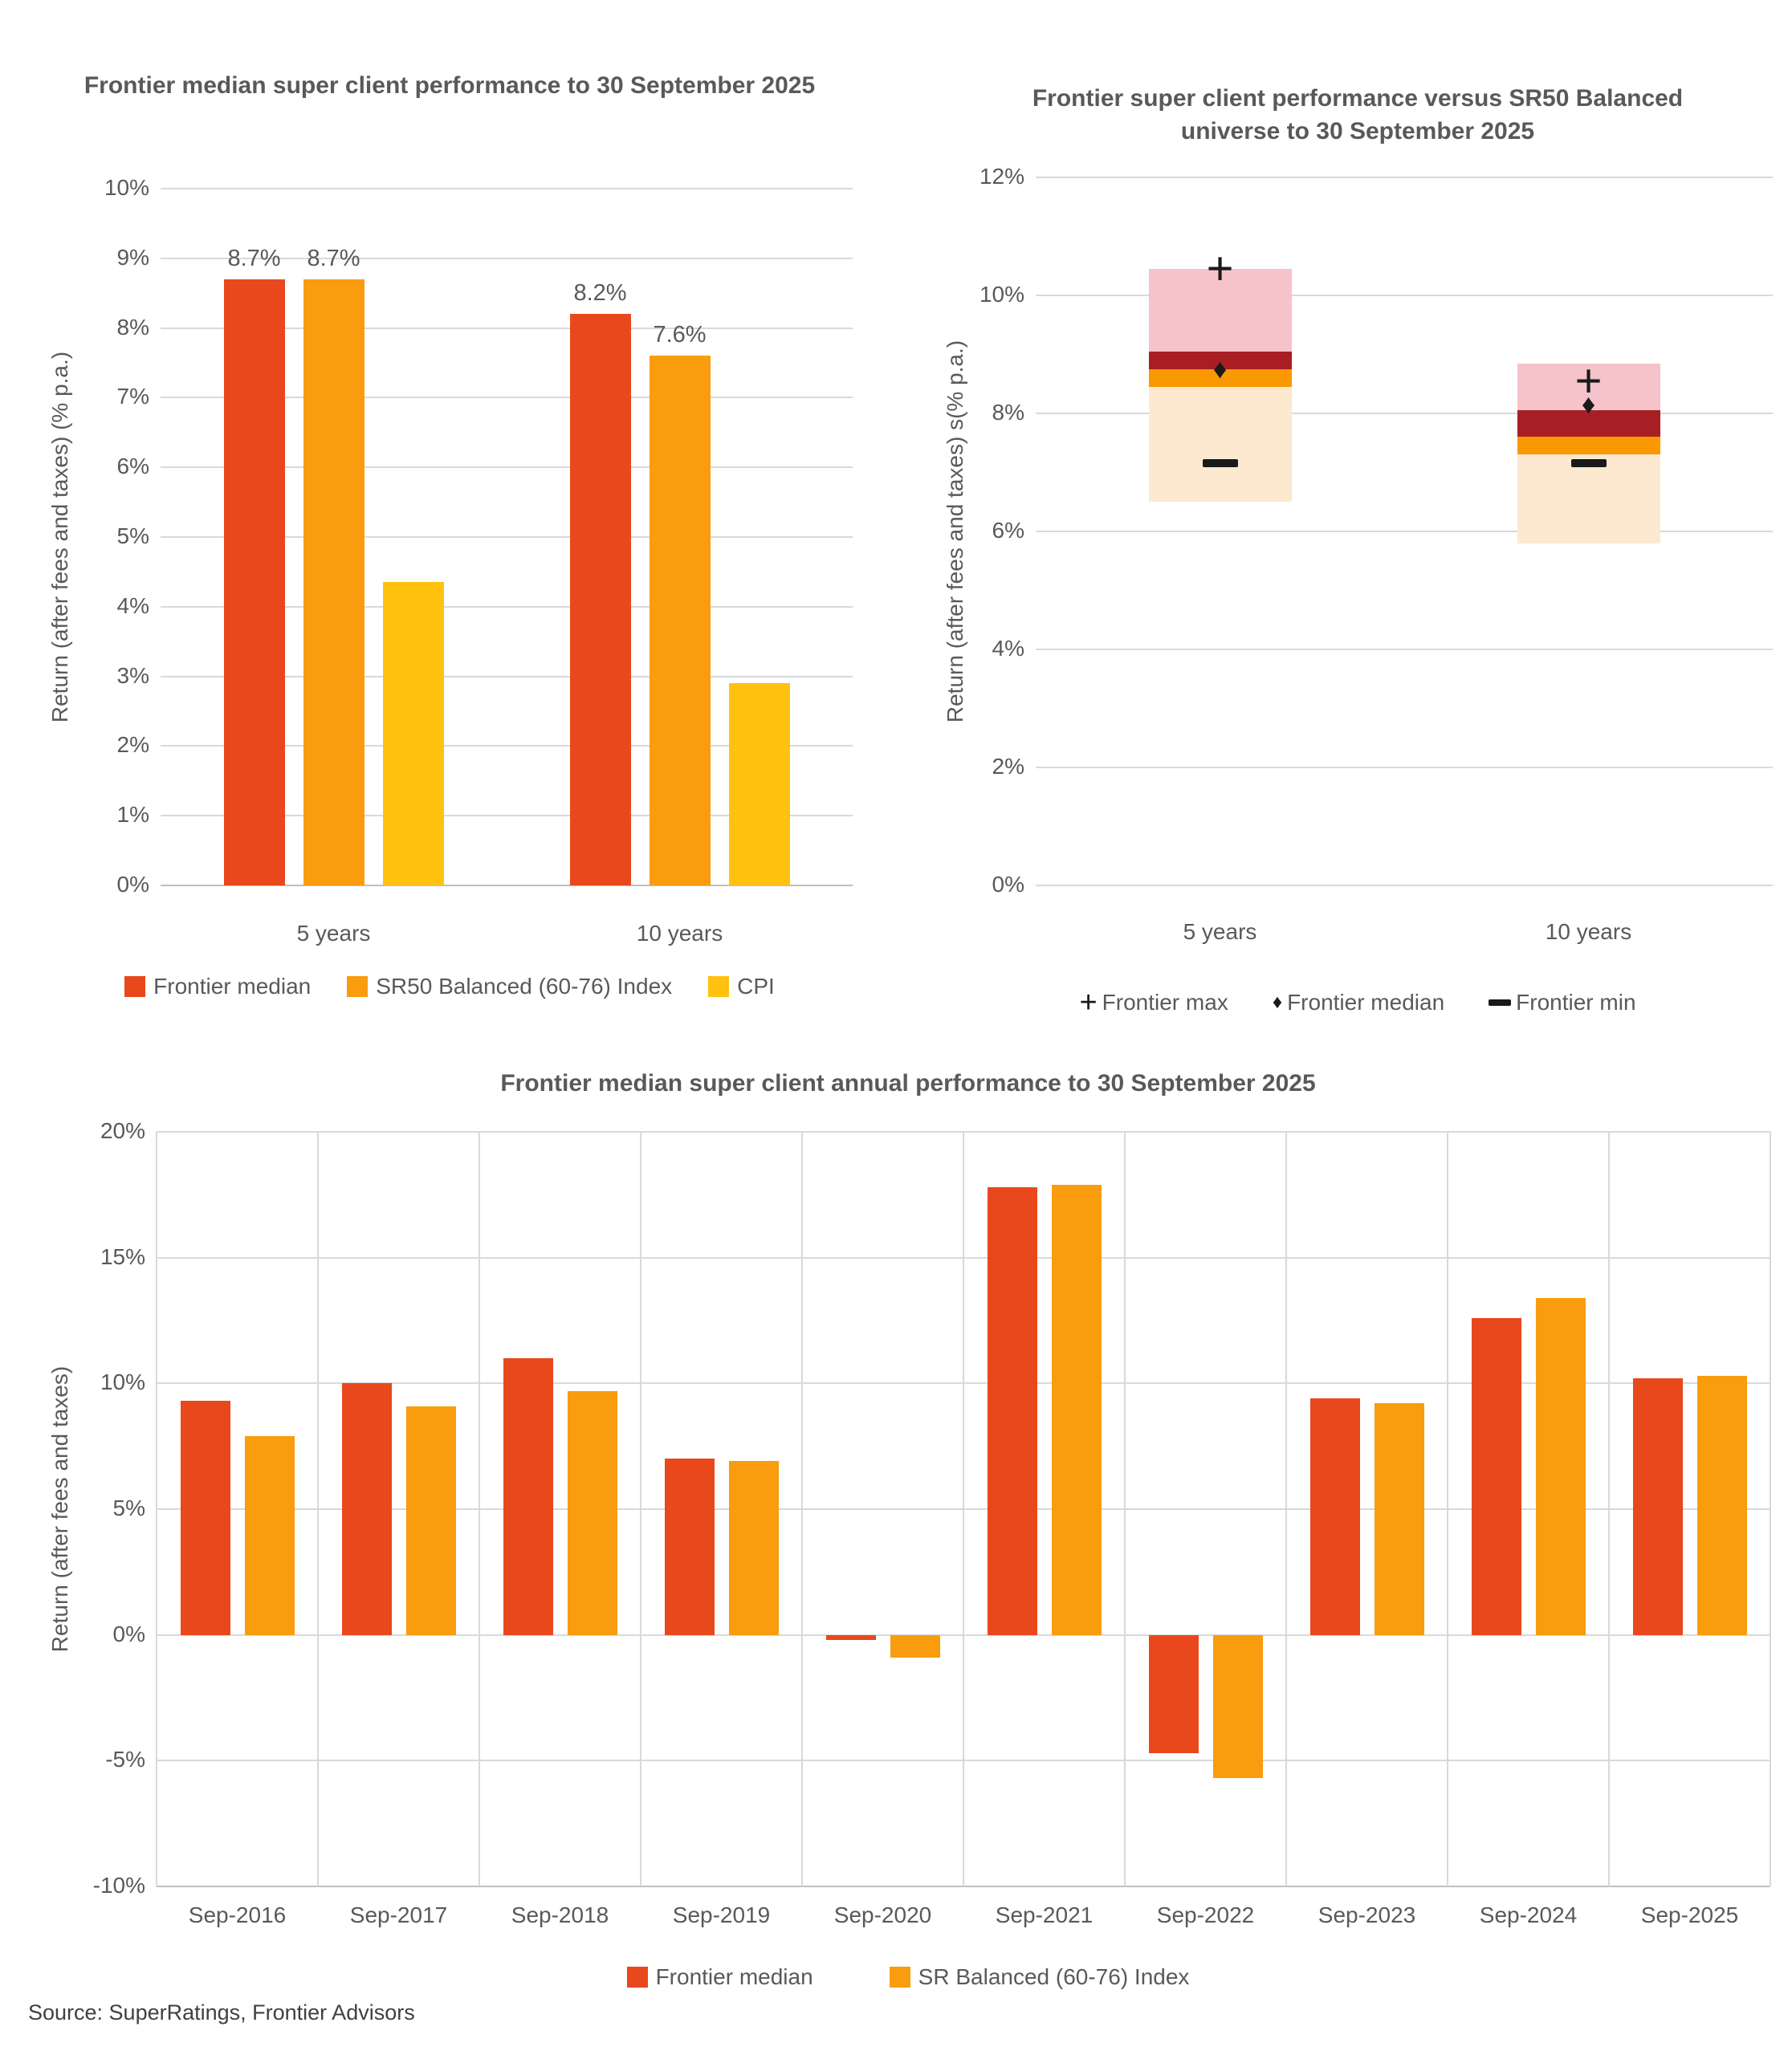 The height and width of the screenshot is (2055, 1792). Describe the element at coordinates (1576, 1002) in the screenshot. I see `legend-label: Frontier min` at that location.